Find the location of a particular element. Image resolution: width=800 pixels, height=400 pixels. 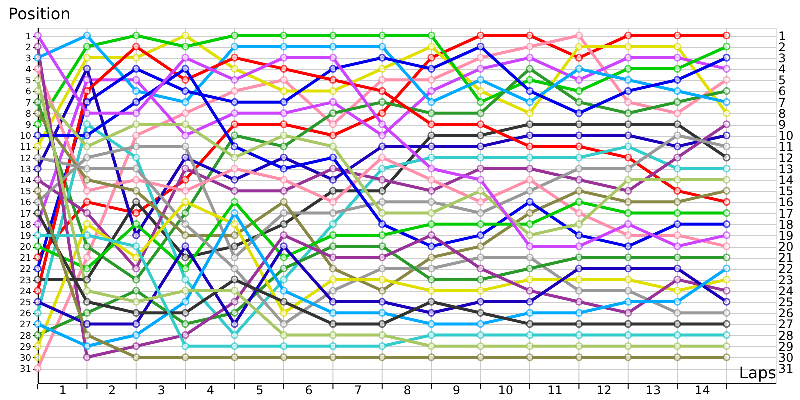

x-tick-label: 8 is located at coordinates (408, 391).